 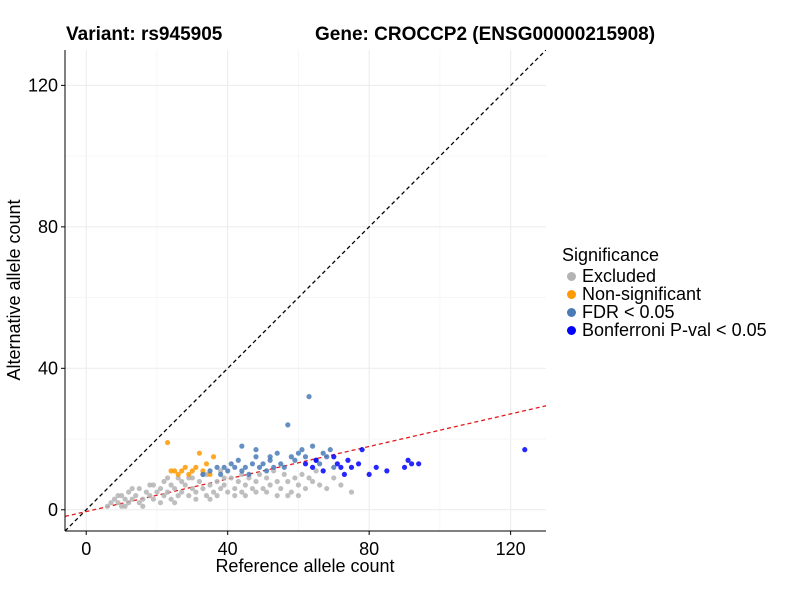 I want to click on y-tick-label: 120, so click(x=43, y=85).